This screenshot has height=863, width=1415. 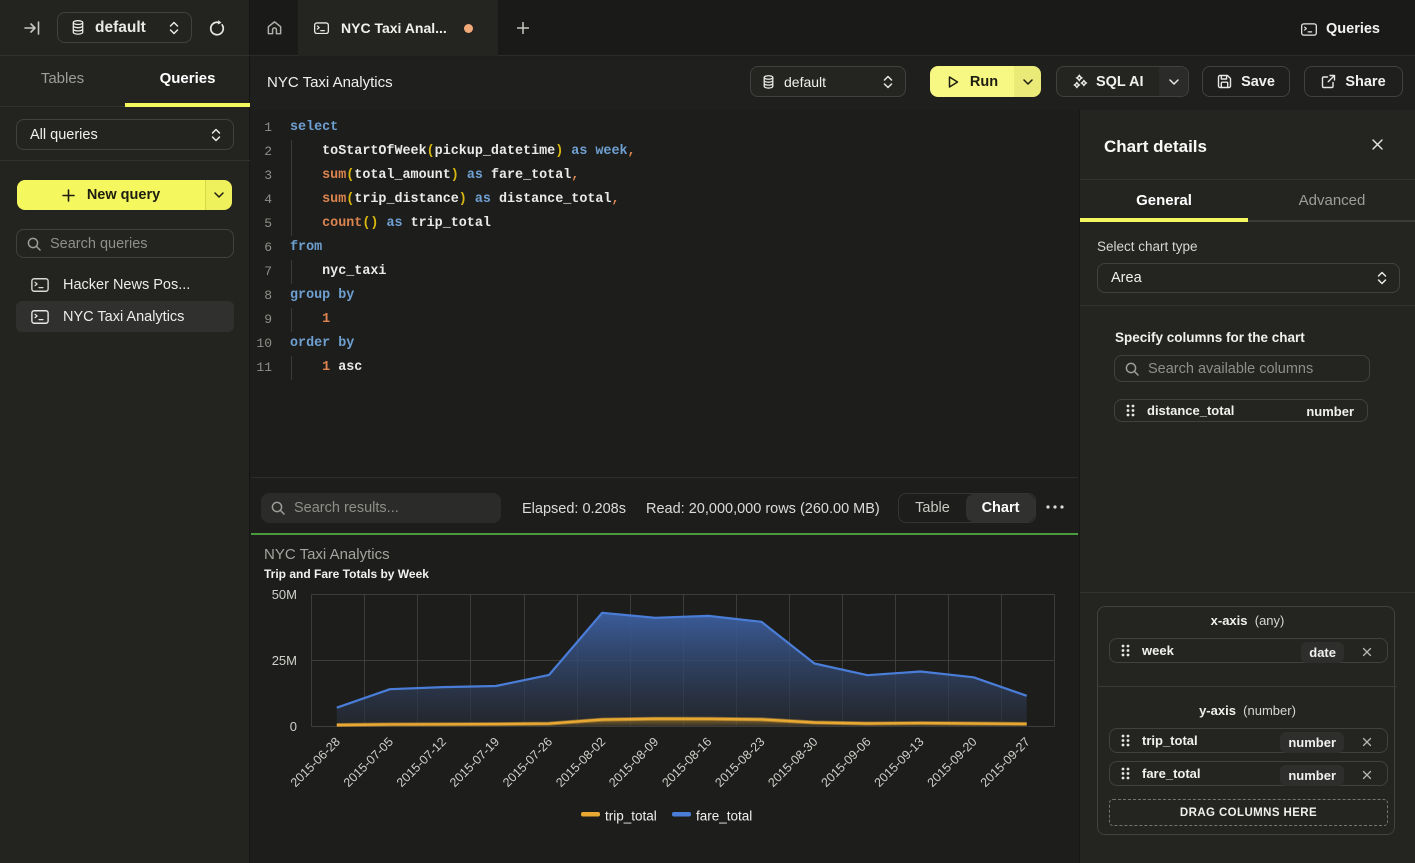 I want to click on svg-text: 2015-08-23, so click(x=739, y=762).